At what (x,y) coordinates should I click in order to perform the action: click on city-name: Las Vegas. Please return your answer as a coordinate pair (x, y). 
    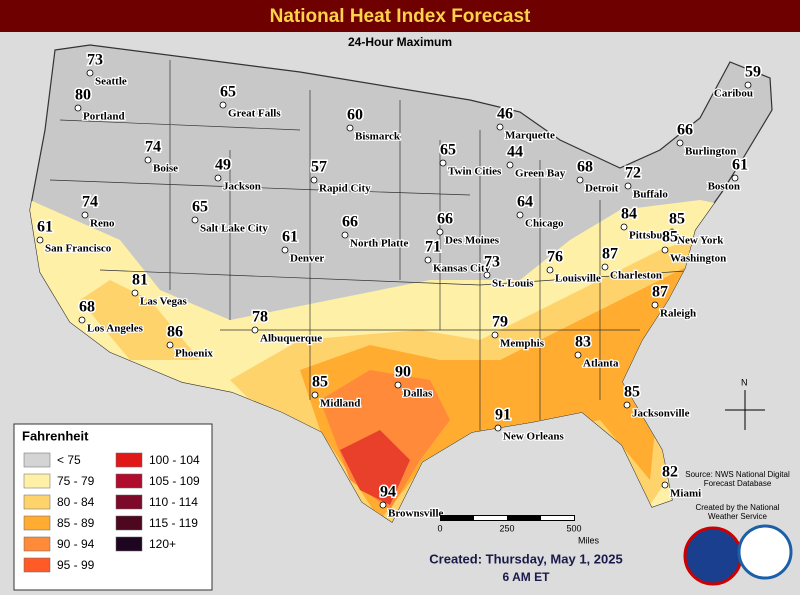
    Looking at the image, I should click on (163, 302).